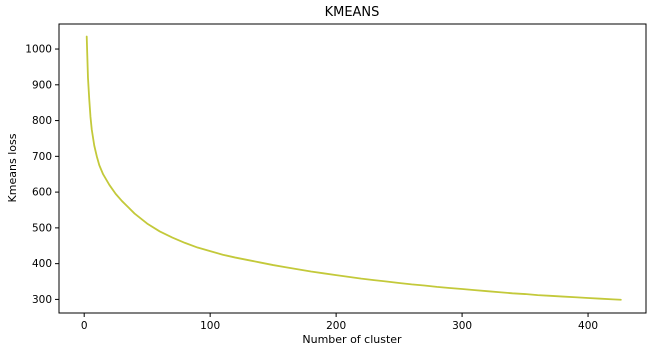 This screenshot has width=647, height=349. Describe the element at coordinates (210, 326) in the screenshot. I see `x-tick-label: 100` at that location.